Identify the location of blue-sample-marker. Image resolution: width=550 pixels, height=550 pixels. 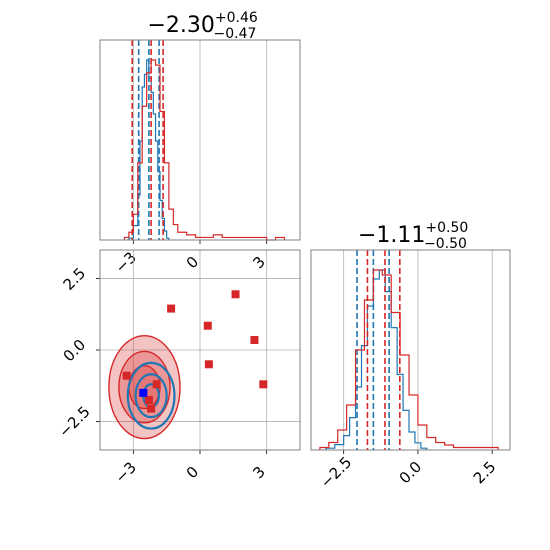
(143, 392).